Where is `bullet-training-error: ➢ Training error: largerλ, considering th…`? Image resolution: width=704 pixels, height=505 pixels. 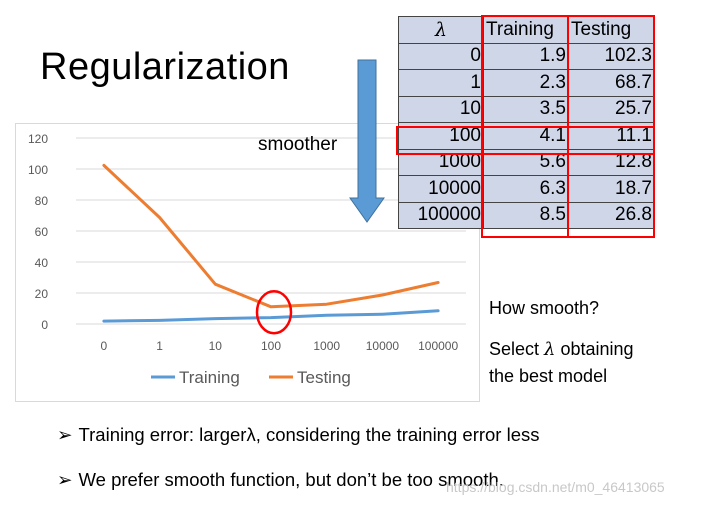 bullet-training-error: ➢ Training error: largerλ, considering th… is located at coordinates (298, 435).